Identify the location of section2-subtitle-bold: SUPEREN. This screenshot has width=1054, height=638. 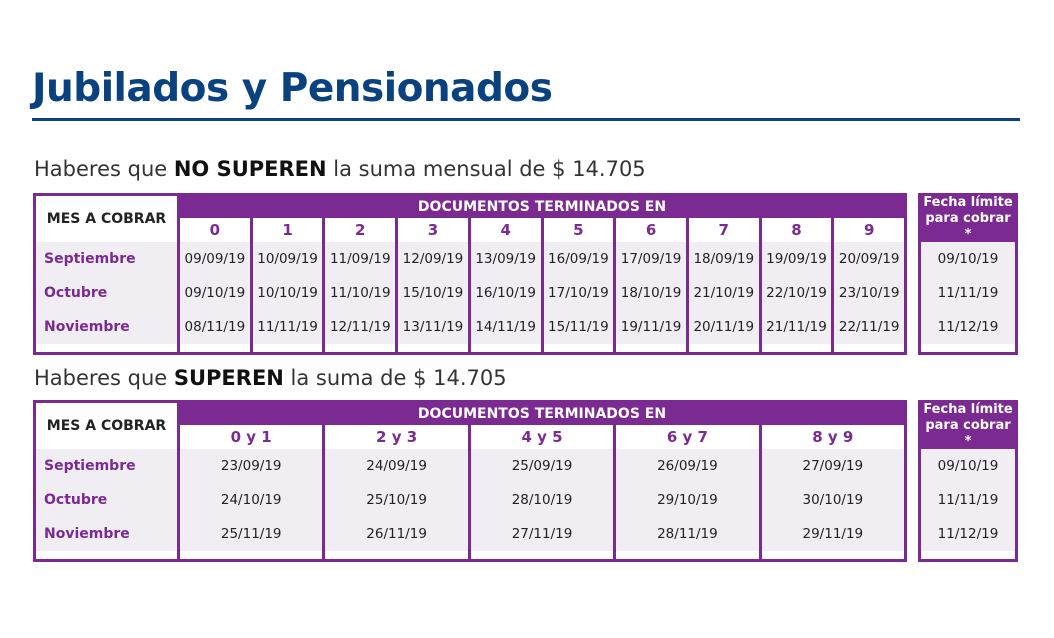
(228, 378).